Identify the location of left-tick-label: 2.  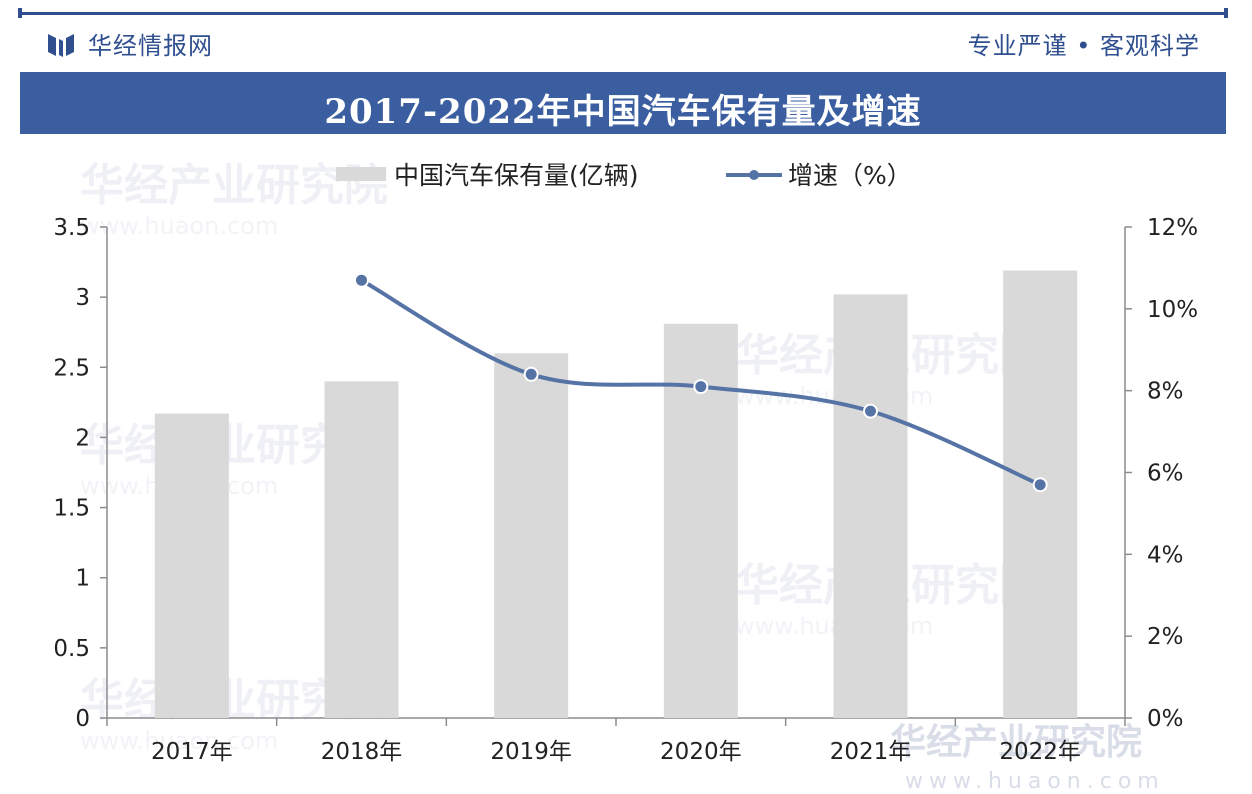
(82, 438).